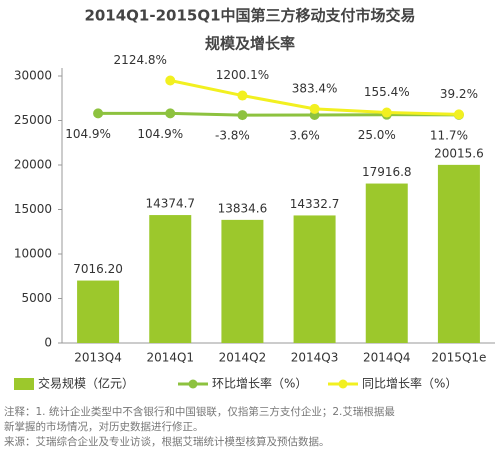  Describe the element at coordinates (33, 165) in the screenshot. I see `y-tick-label: 20000` at that location.